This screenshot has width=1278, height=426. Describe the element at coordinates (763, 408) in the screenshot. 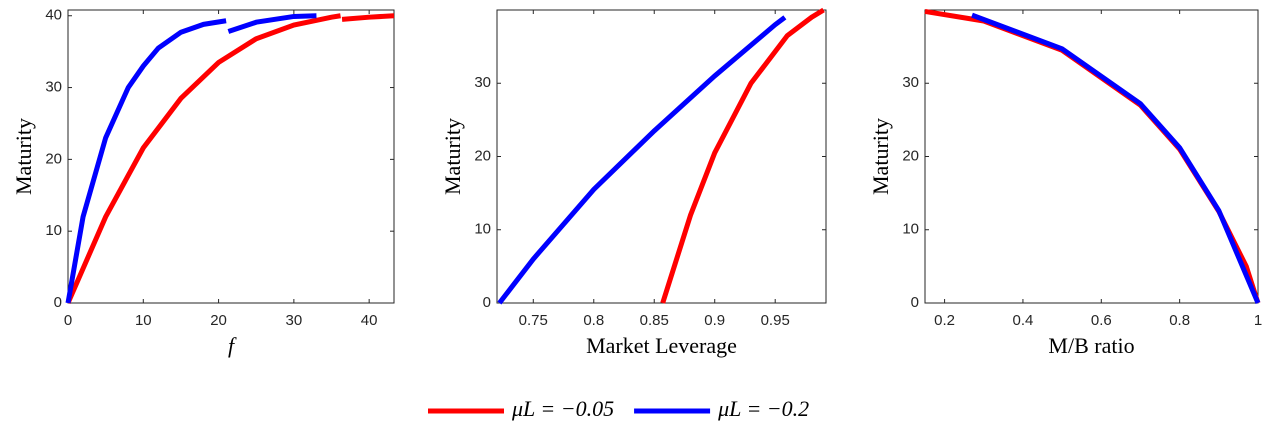

I see `legend-label: μL = −0.2` at that location.